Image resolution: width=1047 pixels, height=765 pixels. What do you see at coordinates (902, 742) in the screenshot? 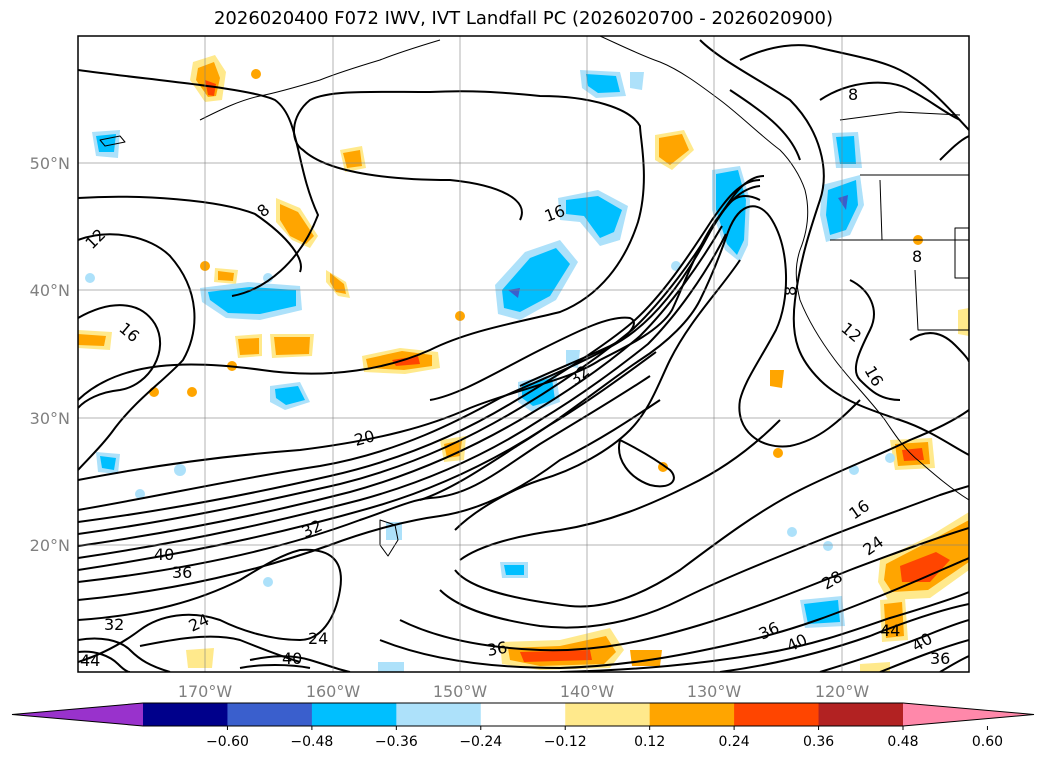
I see `colorbar-tick-label: 0.48` at bounding box center [902, 742].